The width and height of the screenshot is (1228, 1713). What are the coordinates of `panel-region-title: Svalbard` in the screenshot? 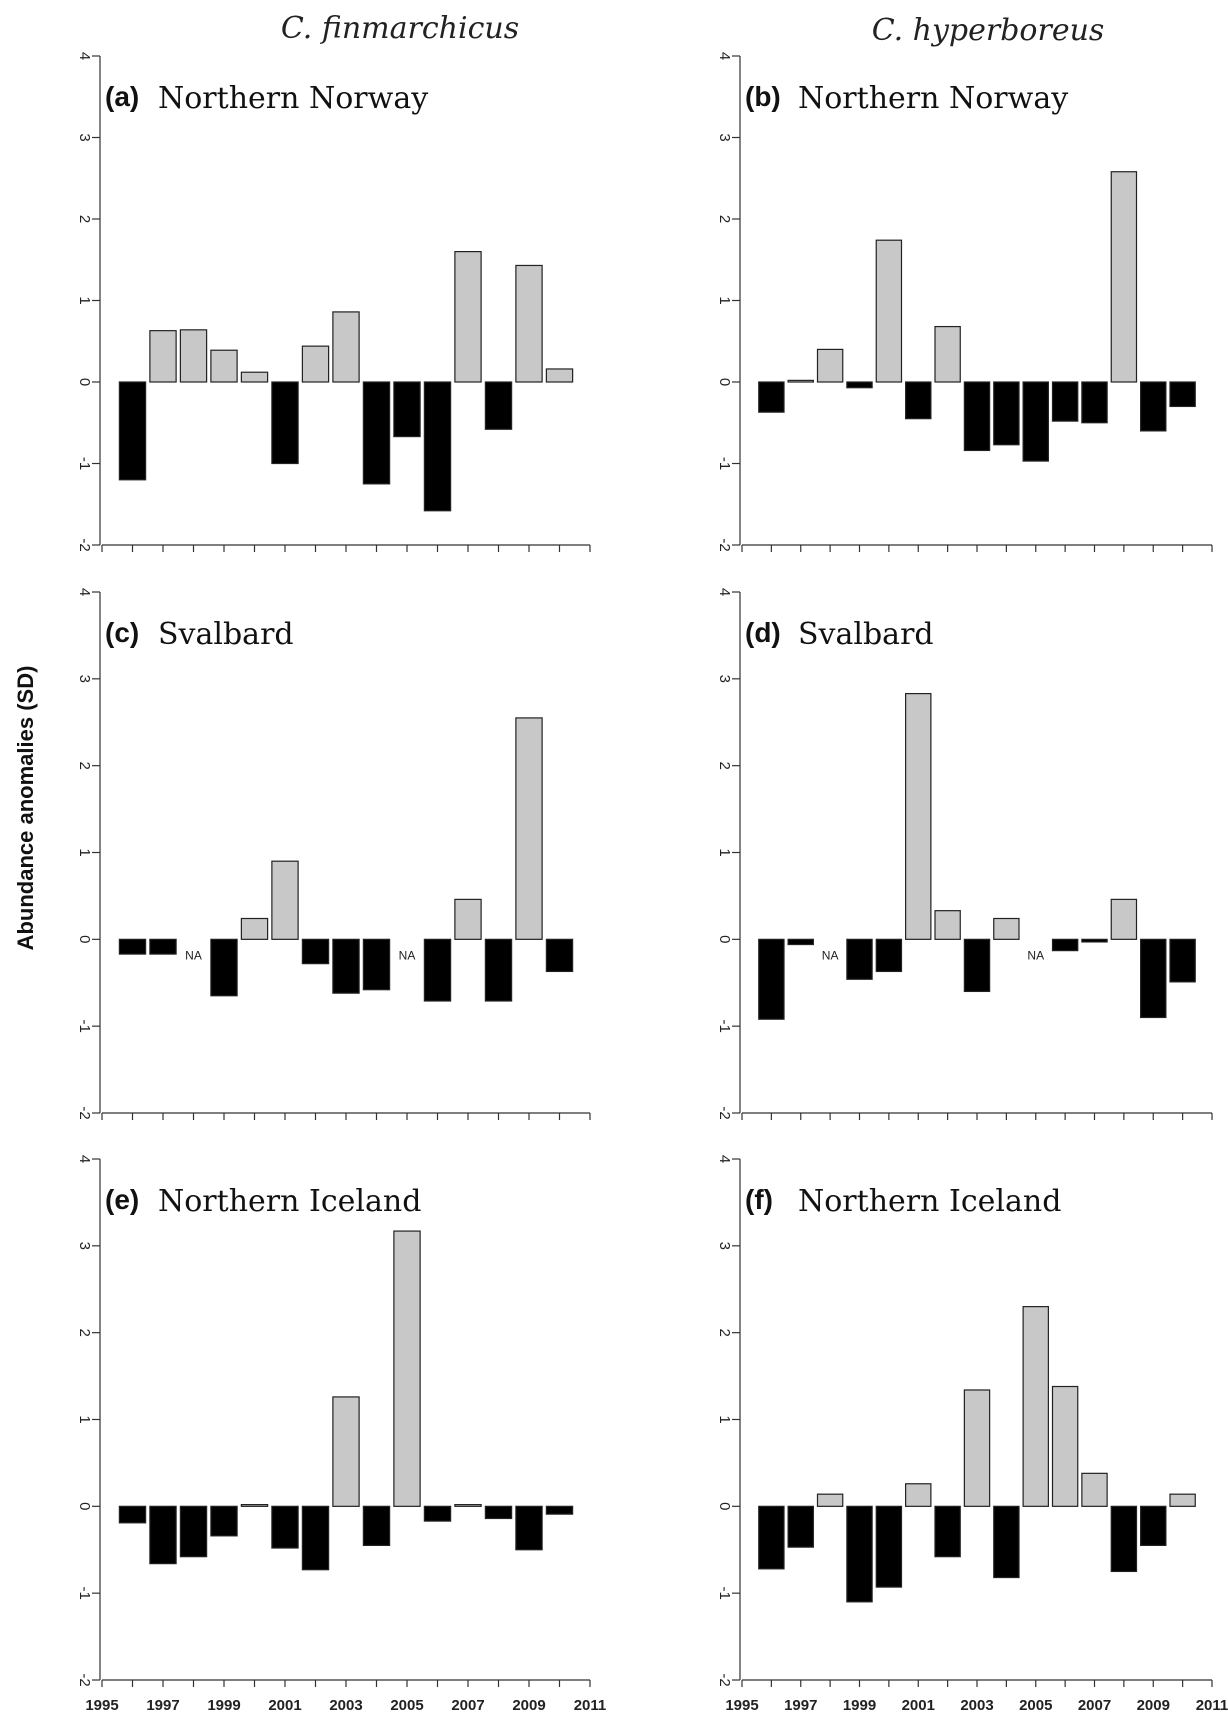 It's located at (226, 634).